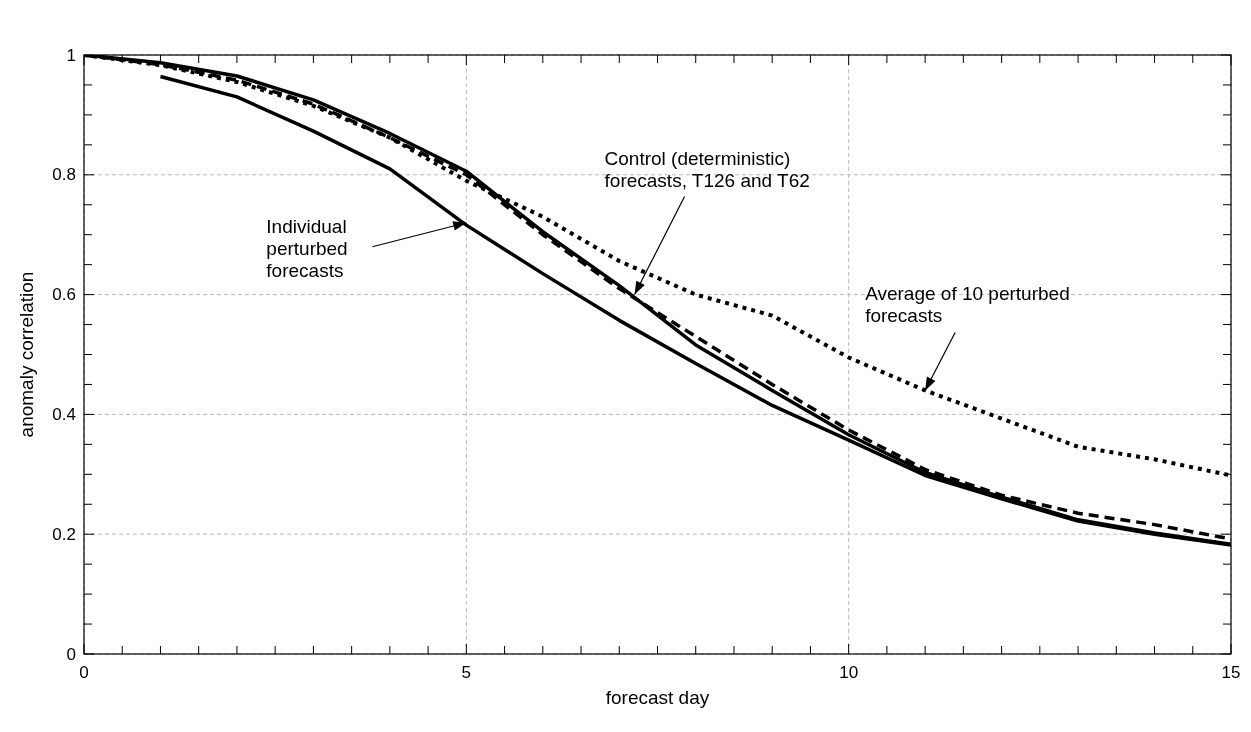 This screenshot has height=732, width=1251. I want to click on x-tick-label: 15, so click(1231, 672).